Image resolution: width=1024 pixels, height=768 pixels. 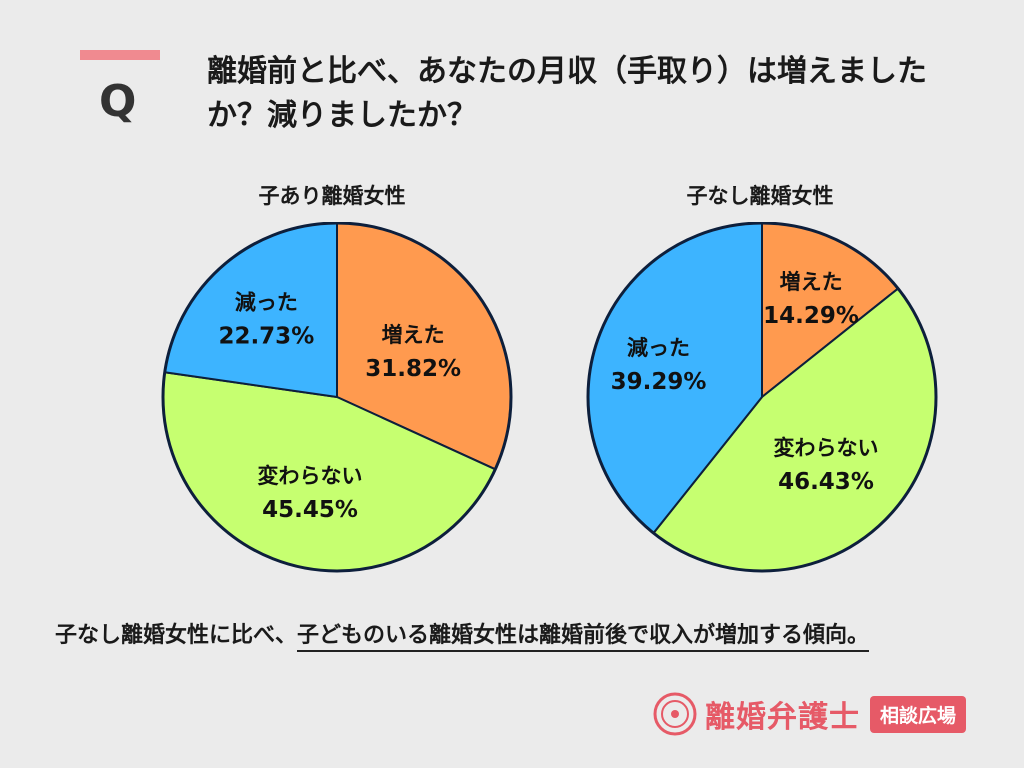 I want to click on conclusion-text: 子なし離婚女性に比べ、子どものいる離婚女性は離婚前後で収入が増加する傾向。, so click(x=462, y=634).